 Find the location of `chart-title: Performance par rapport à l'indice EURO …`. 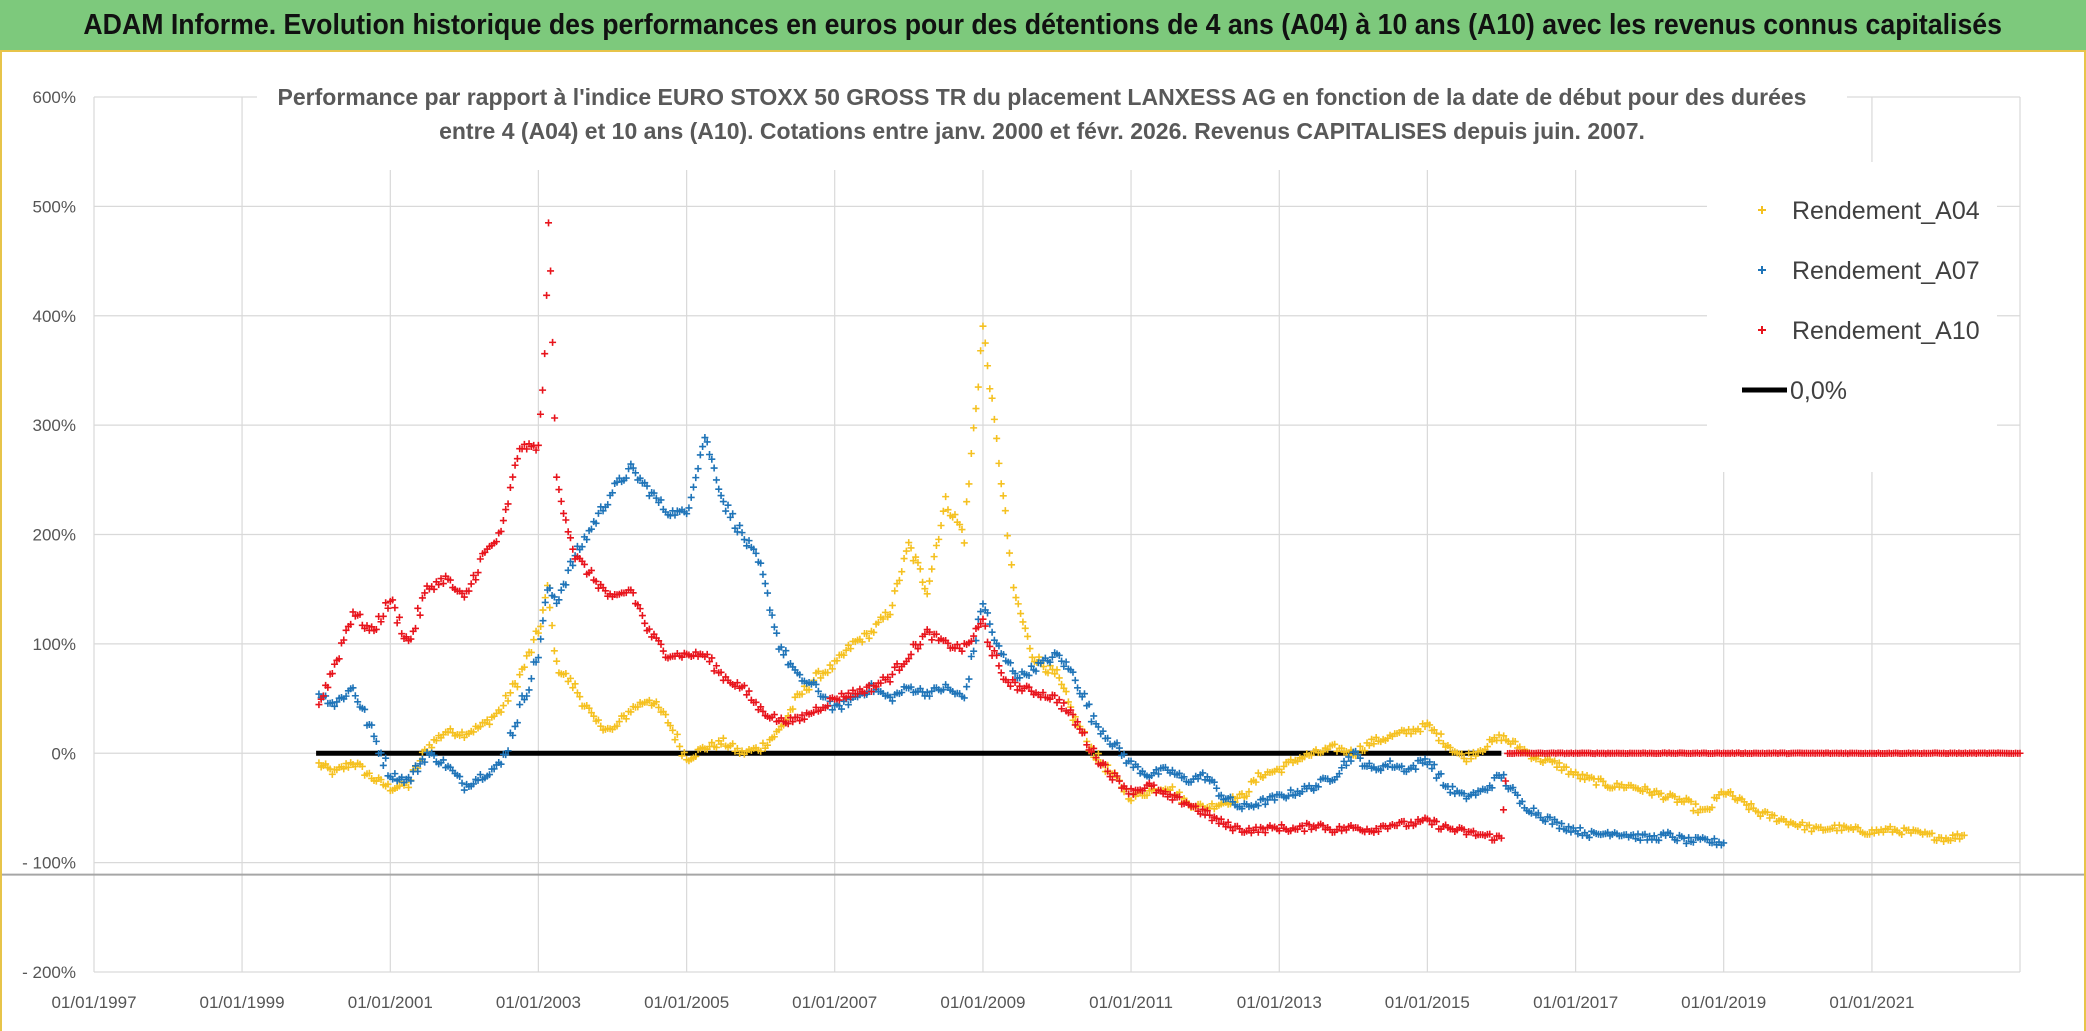

chart-title: Performance par rapport à l'indice EURO … is located at coordinates (1052, 123).